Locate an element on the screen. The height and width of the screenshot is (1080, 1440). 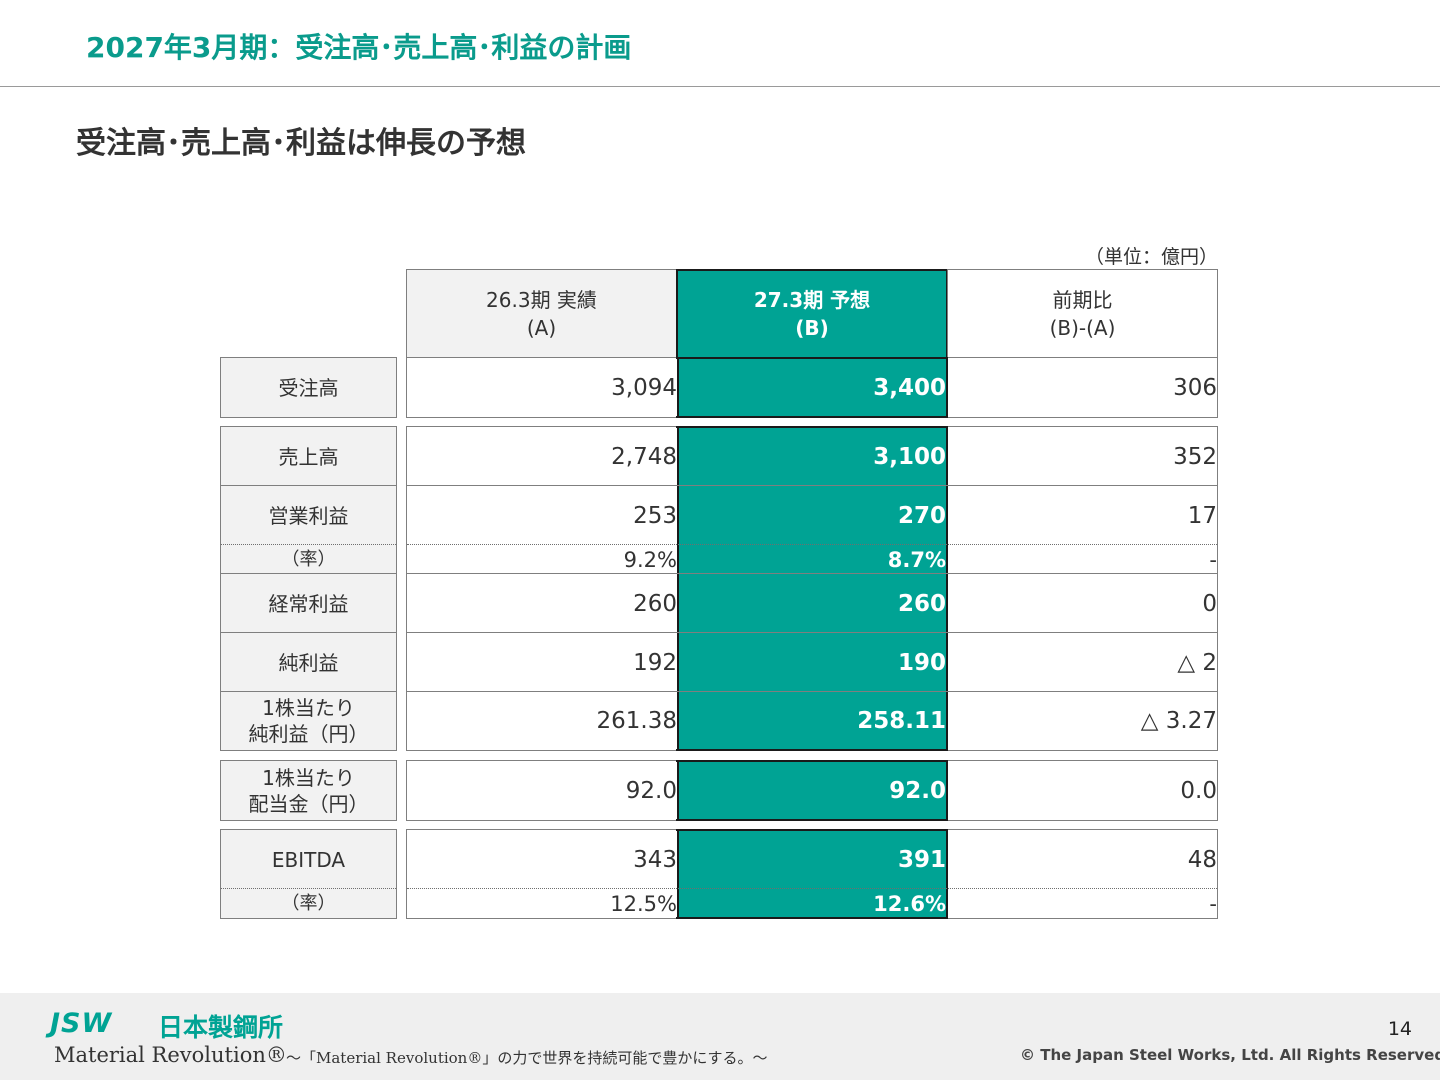
header-change-line1: 前期比 is located at coordinates (1082, 299).